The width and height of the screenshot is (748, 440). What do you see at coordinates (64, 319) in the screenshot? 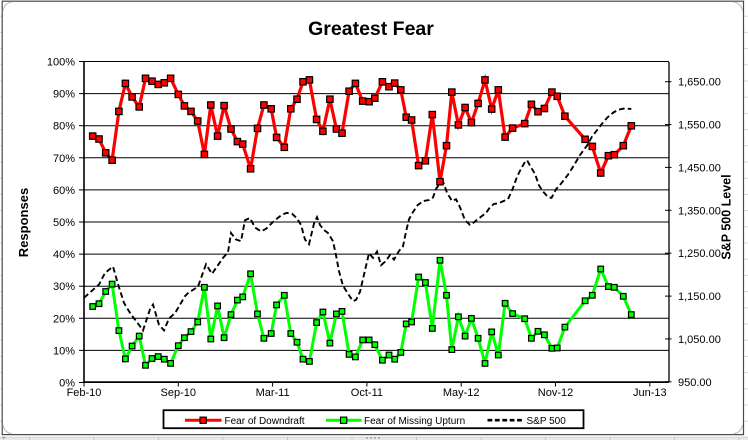
I see `svg-text: 20%` at bounding box center [64, 319].